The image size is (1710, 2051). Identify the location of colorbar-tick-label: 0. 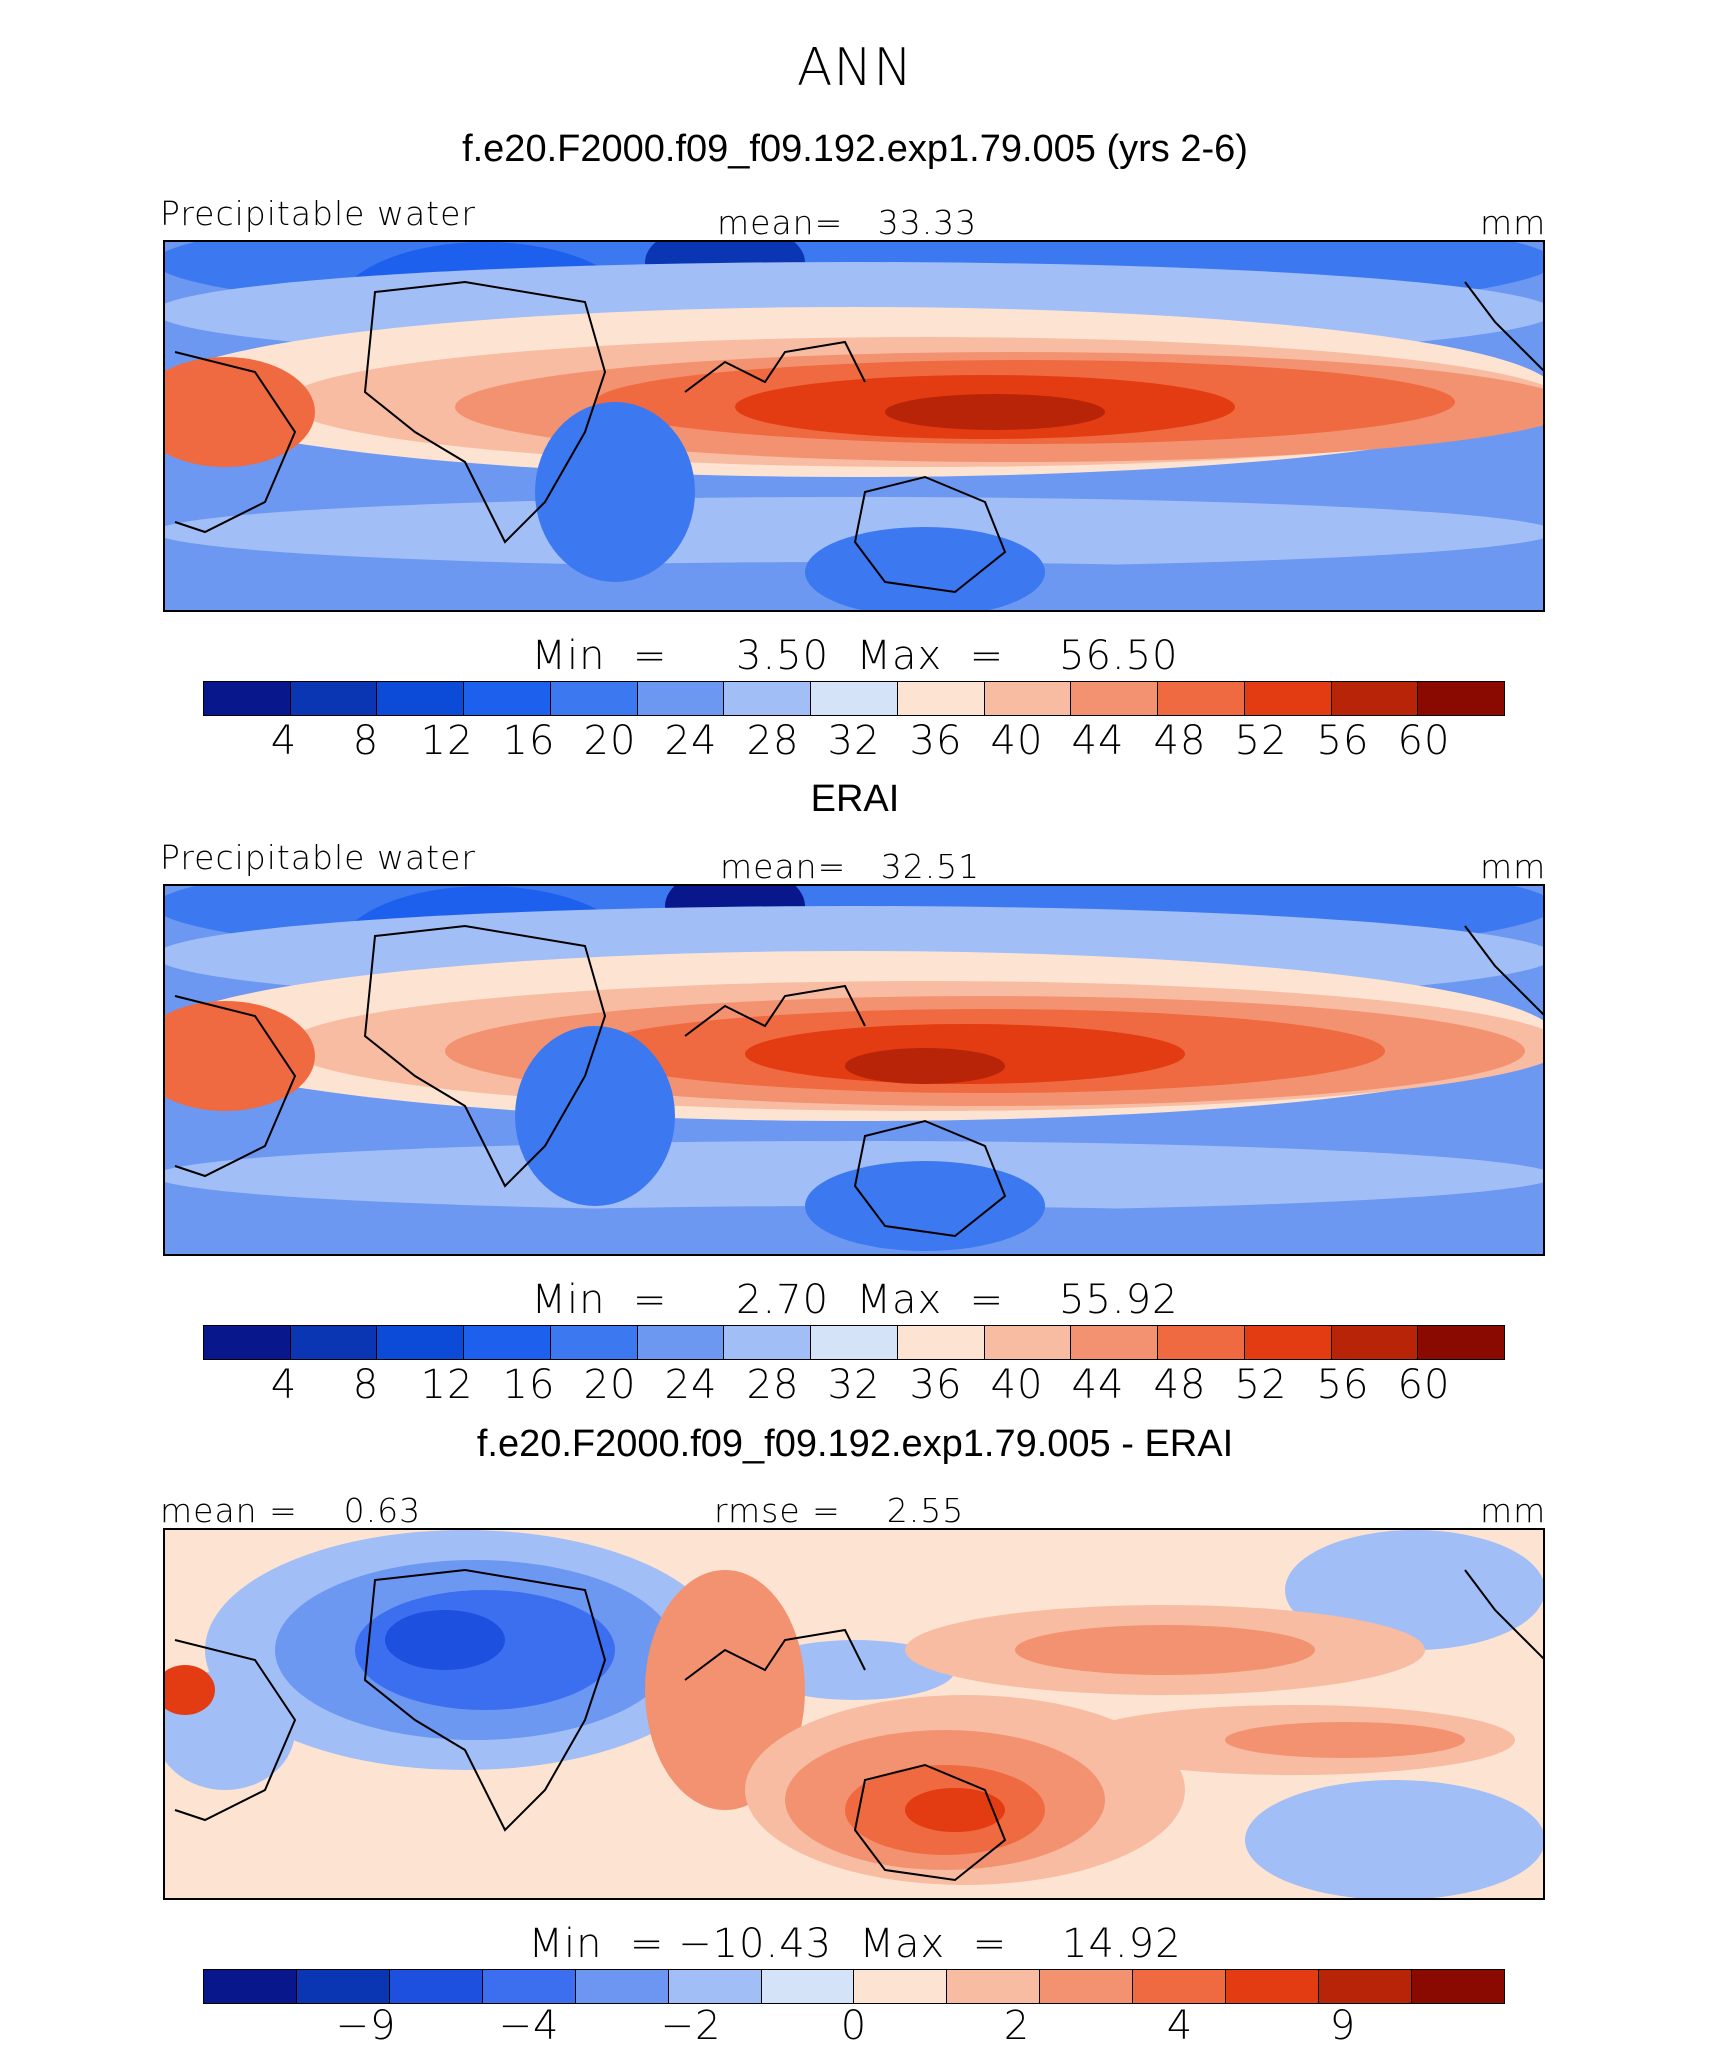
(854, 2026).